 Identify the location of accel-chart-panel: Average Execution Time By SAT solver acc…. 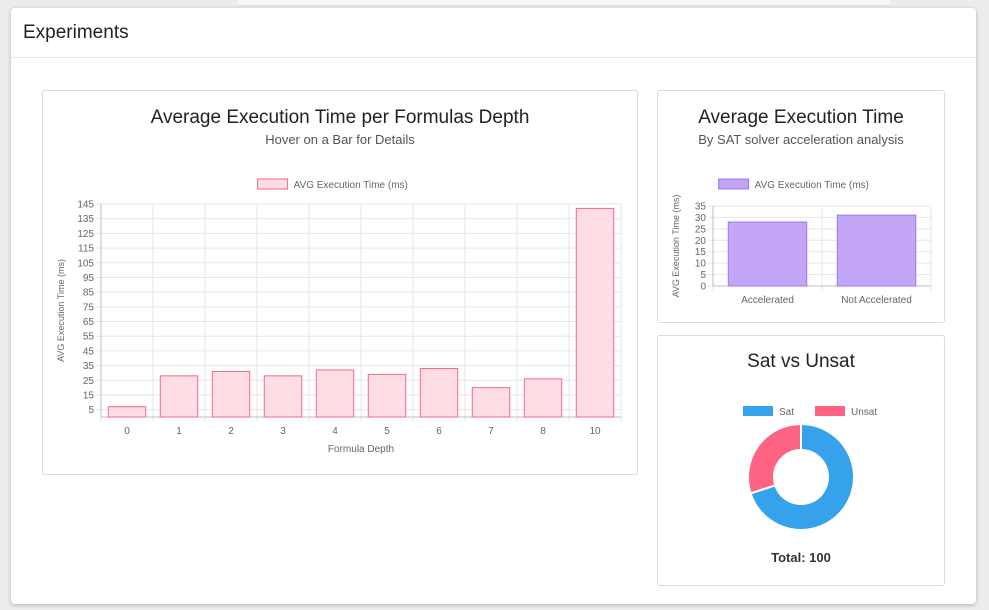
(801, 206).